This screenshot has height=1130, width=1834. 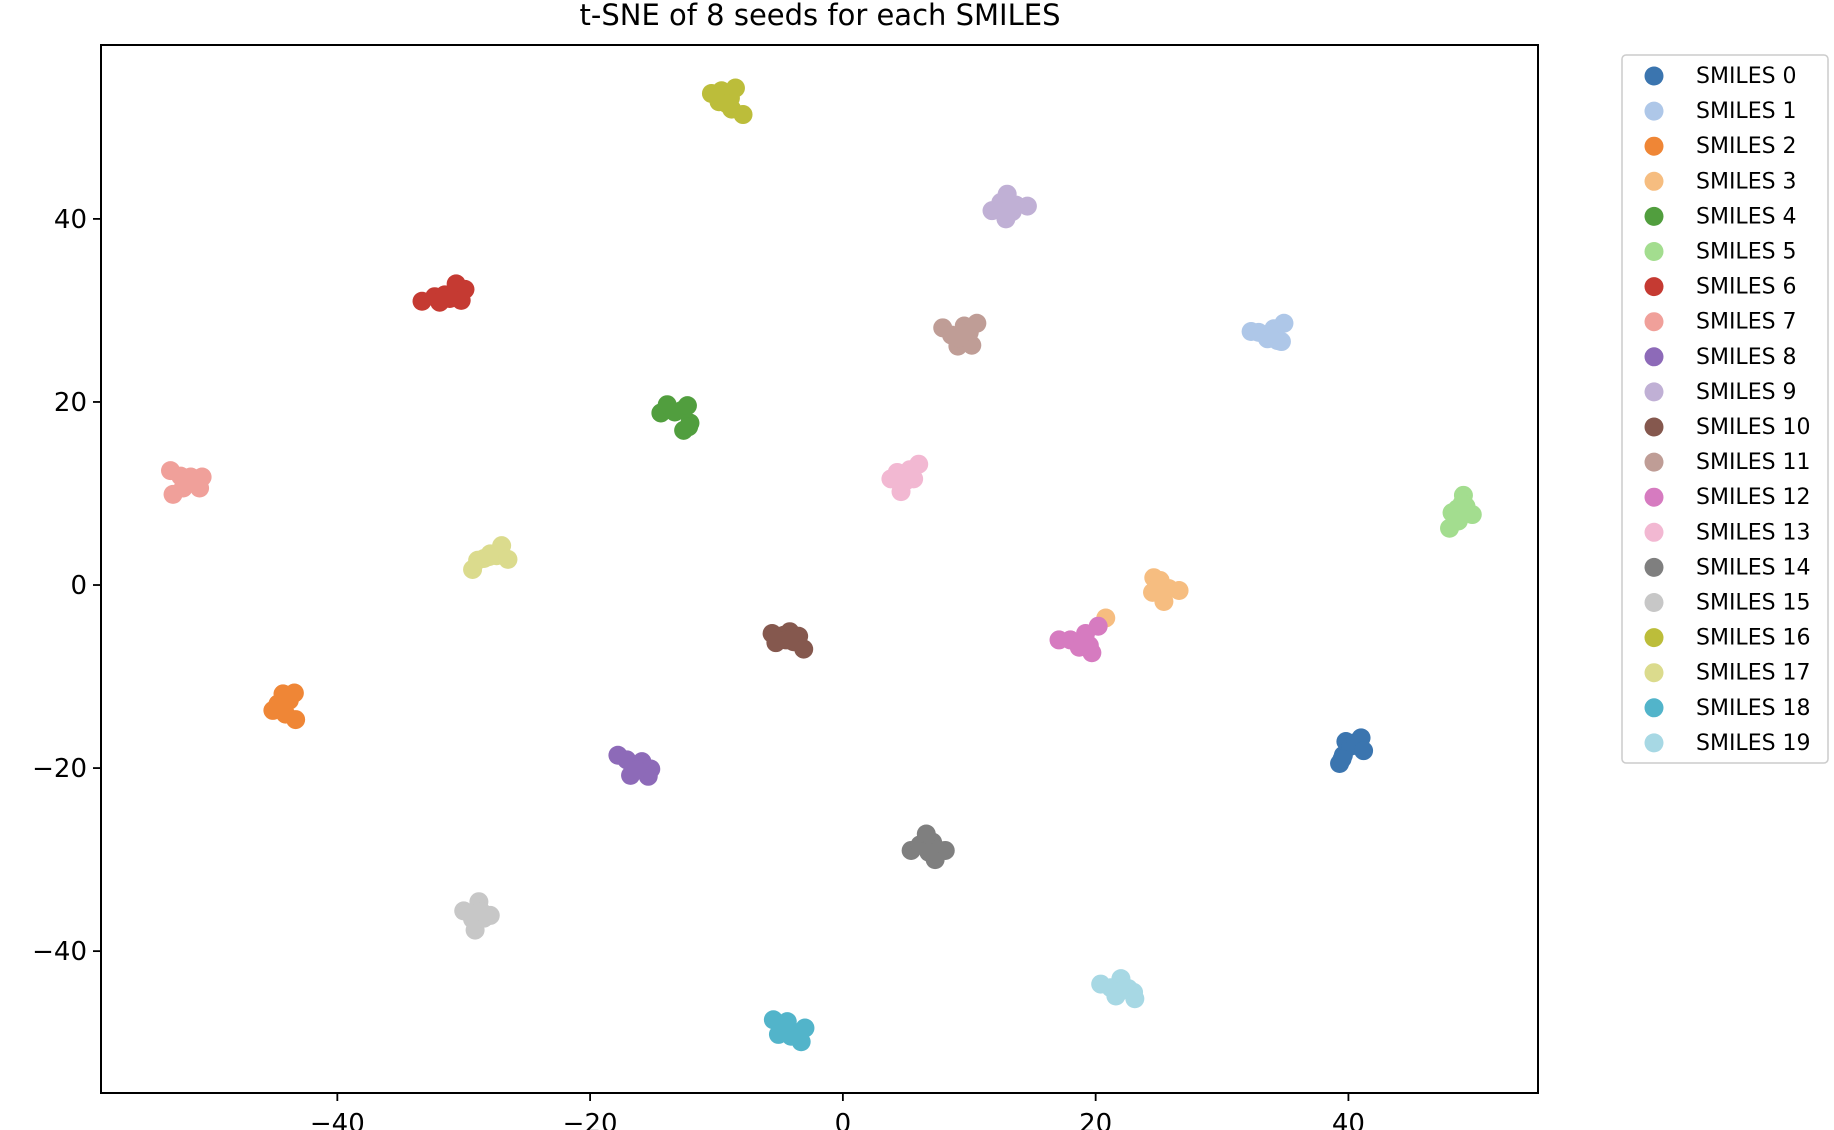 What do you see at coordinates (1753, 427) in the screenshot?
I see `legend-label: SMILES 10` at bounding box center [1753, 427].